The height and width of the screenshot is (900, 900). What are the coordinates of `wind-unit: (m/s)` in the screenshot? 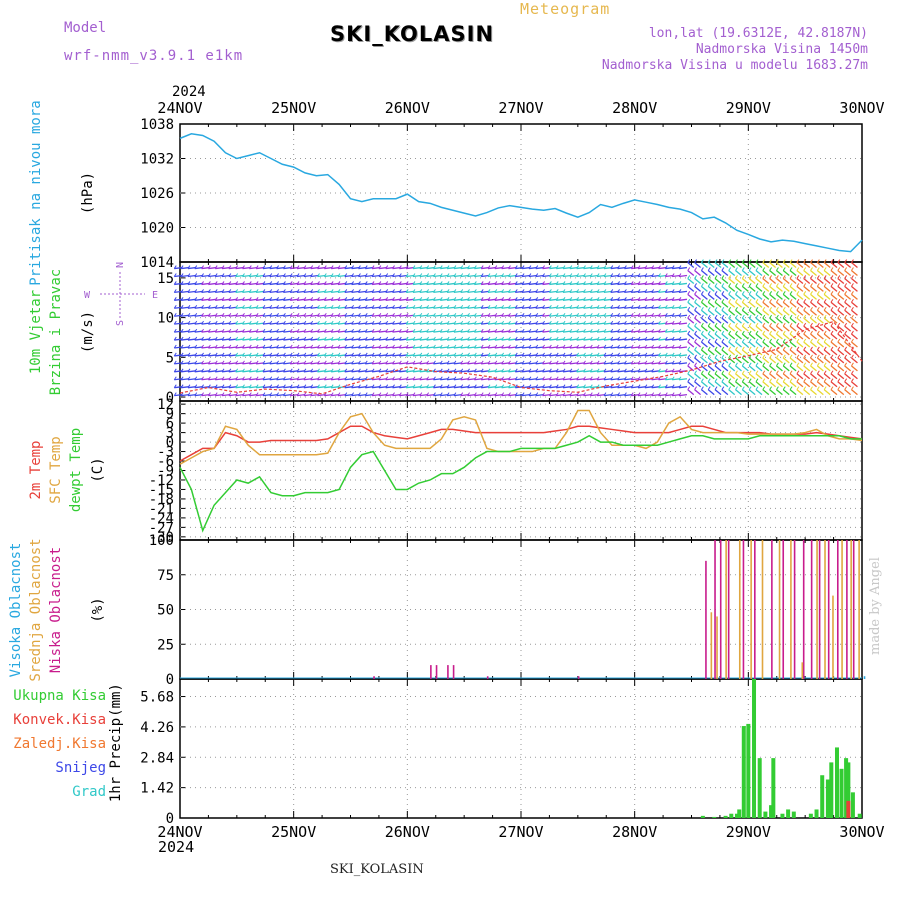 It's located at (88, 332).